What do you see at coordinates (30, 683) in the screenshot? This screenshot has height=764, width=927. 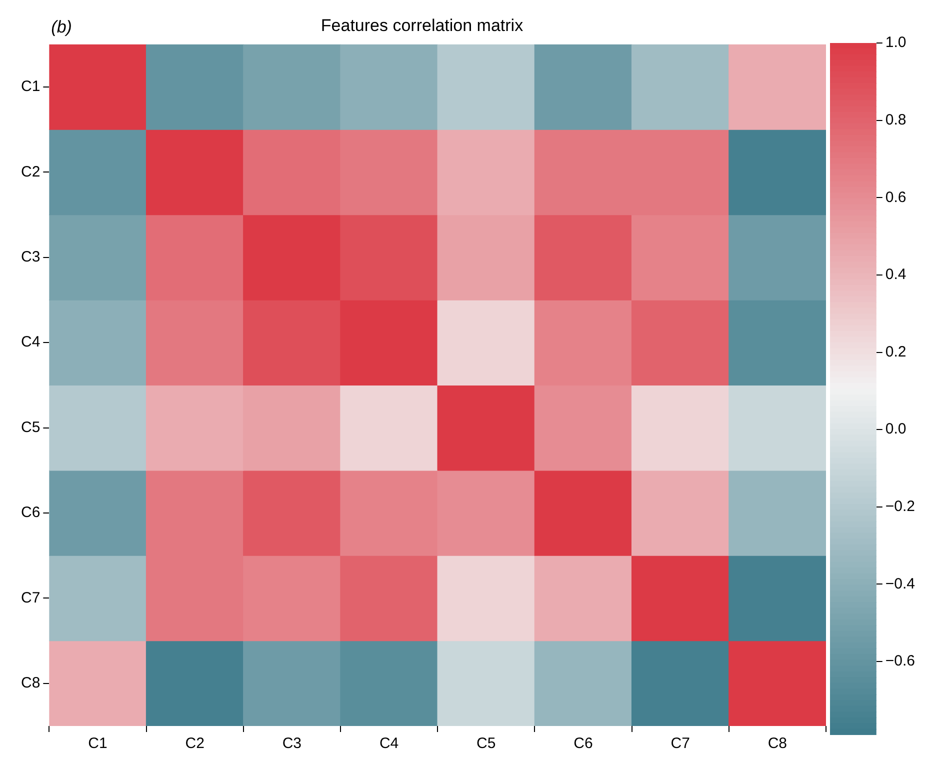 I see `y-tick-label: C8` at bounding box center [30, 683].